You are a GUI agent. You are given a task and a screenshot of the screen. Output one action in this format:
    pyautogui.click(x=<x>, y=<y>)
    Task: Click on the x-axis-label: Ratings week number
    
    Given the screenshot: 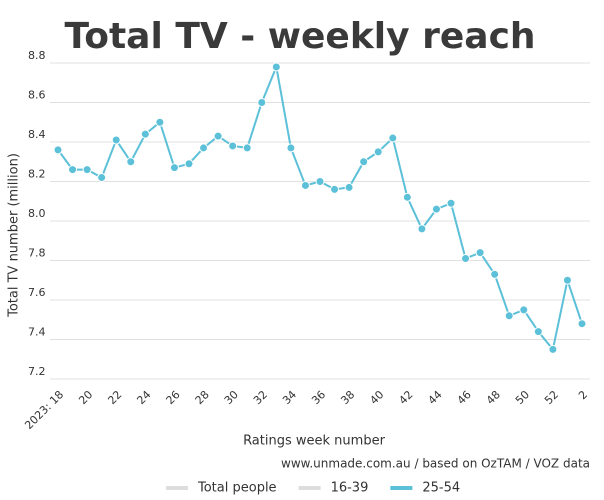 What is the action you would take?
    pyautogui.click(x=314, y=441)
    